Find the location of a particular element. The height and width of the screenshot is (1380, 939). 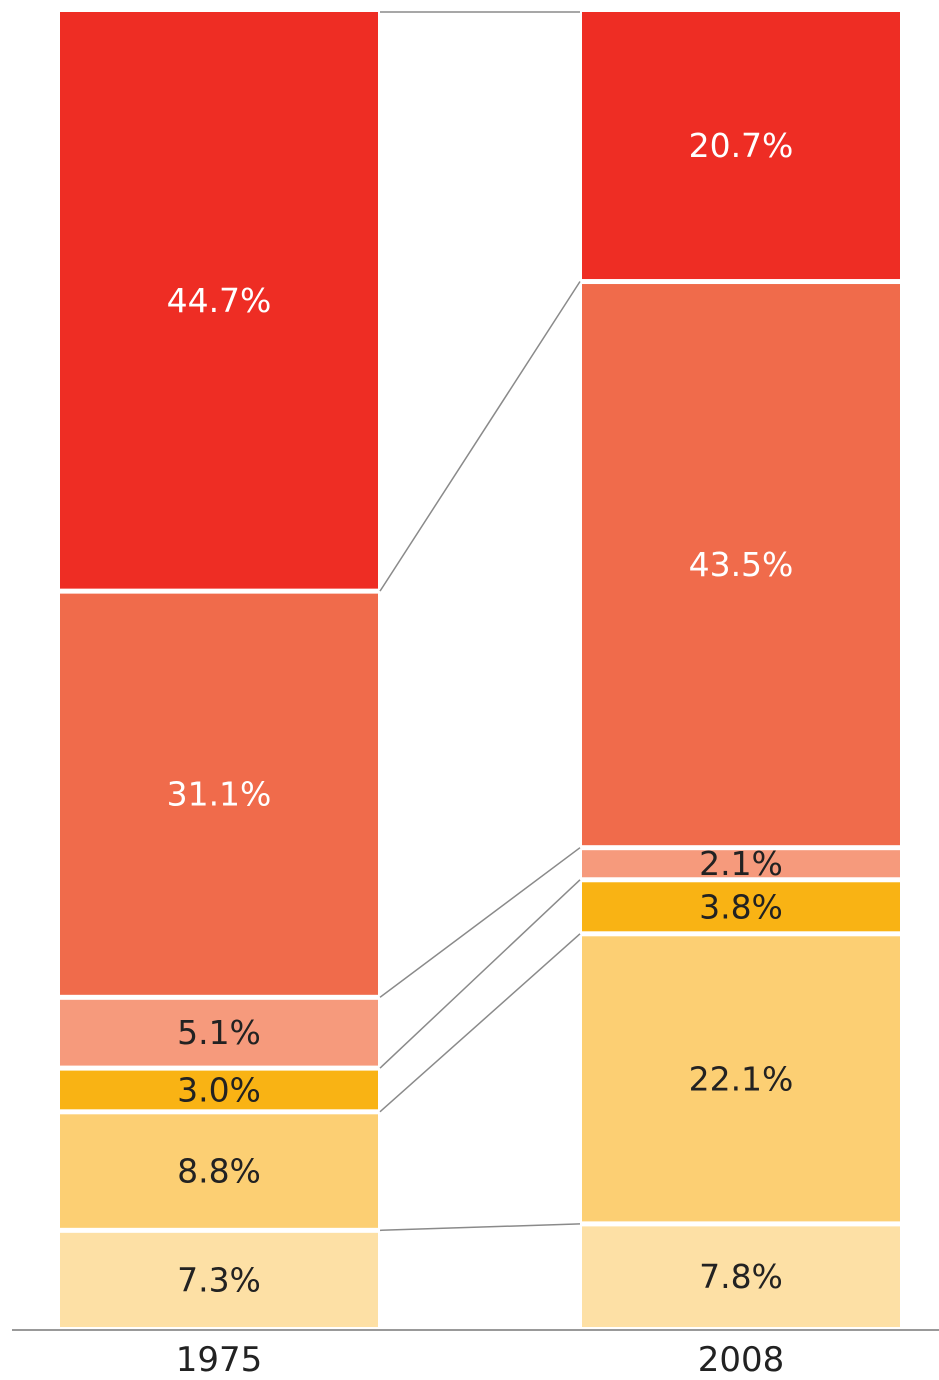

data-label: 7.3% is located at coordinates (219, 1279).